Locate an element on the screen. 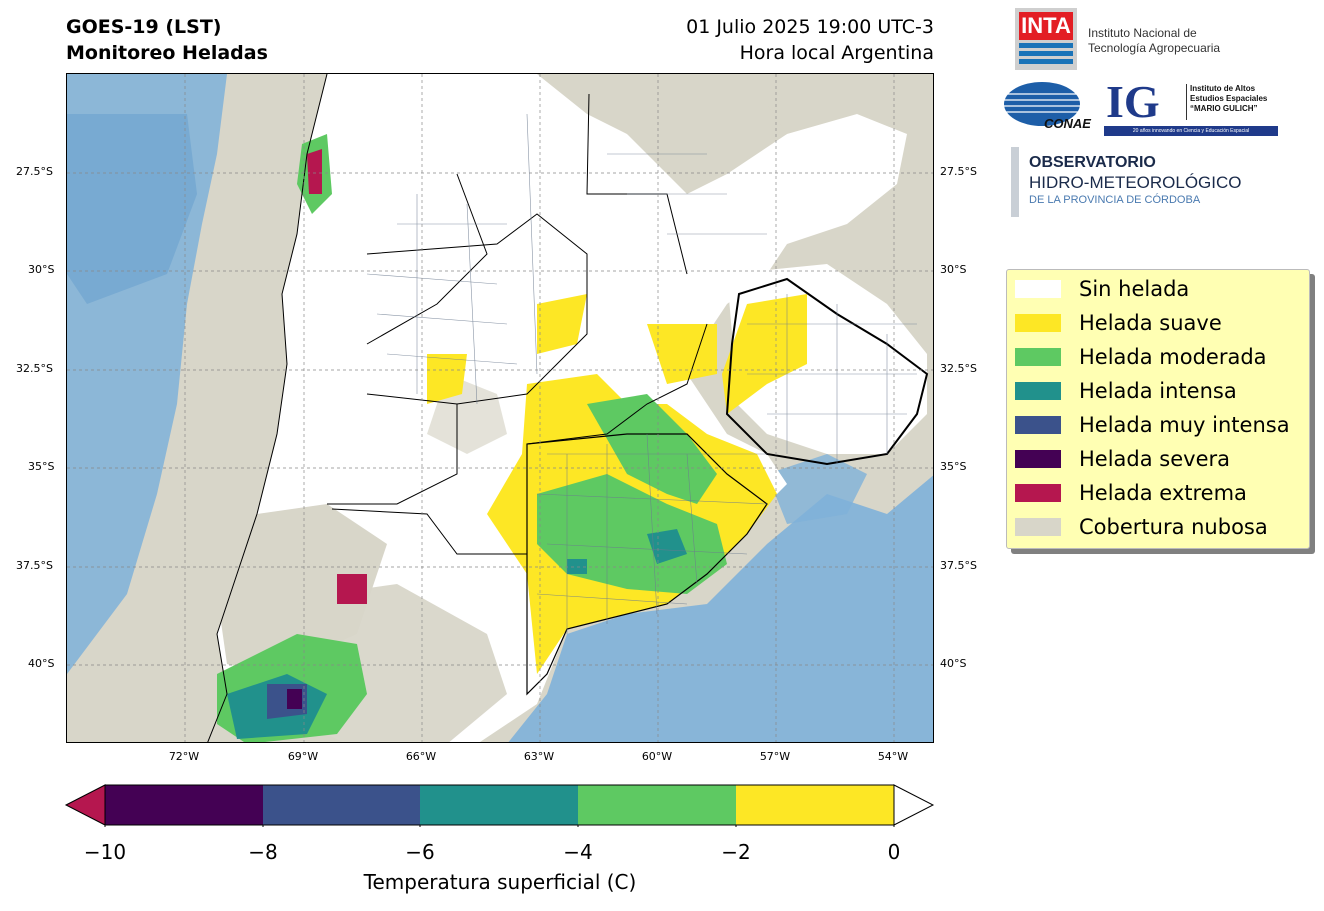 Image resolution: width=1324 pixels, height=911 pixels. legend-label: Helada moderada is located at coordinates (1173, 357).